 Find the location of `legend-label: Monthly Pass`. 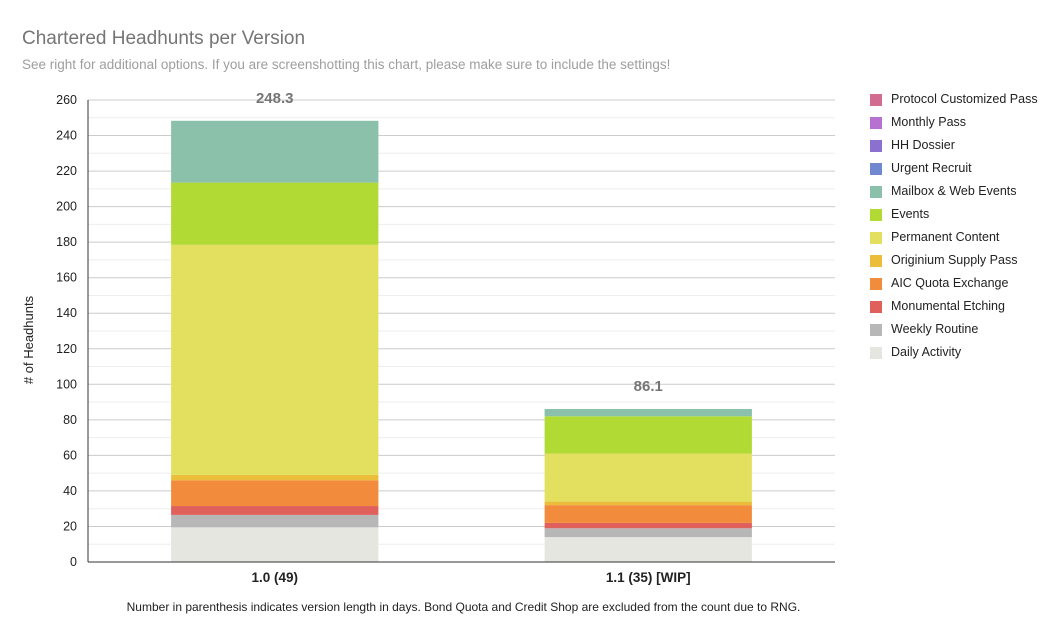

legend-label: Monthly Pass is located at coordinates (929, 122).